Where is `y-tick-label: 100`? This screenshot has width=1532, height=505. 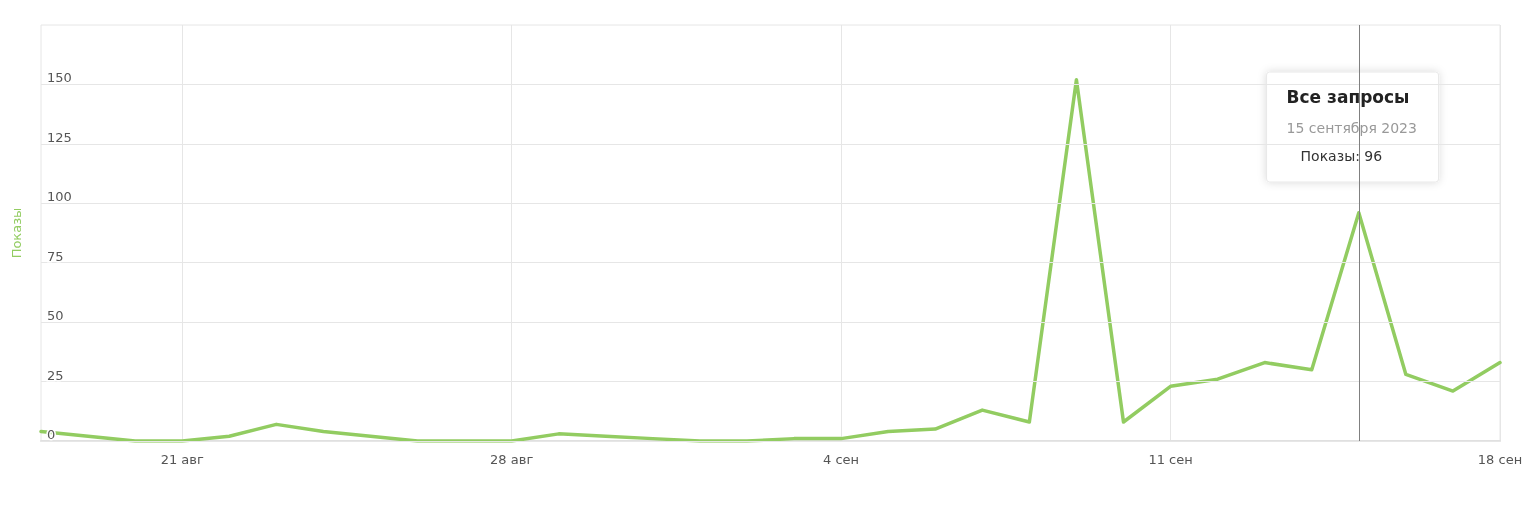 y-tick-label: 100 is located at coordinates (59, 197).